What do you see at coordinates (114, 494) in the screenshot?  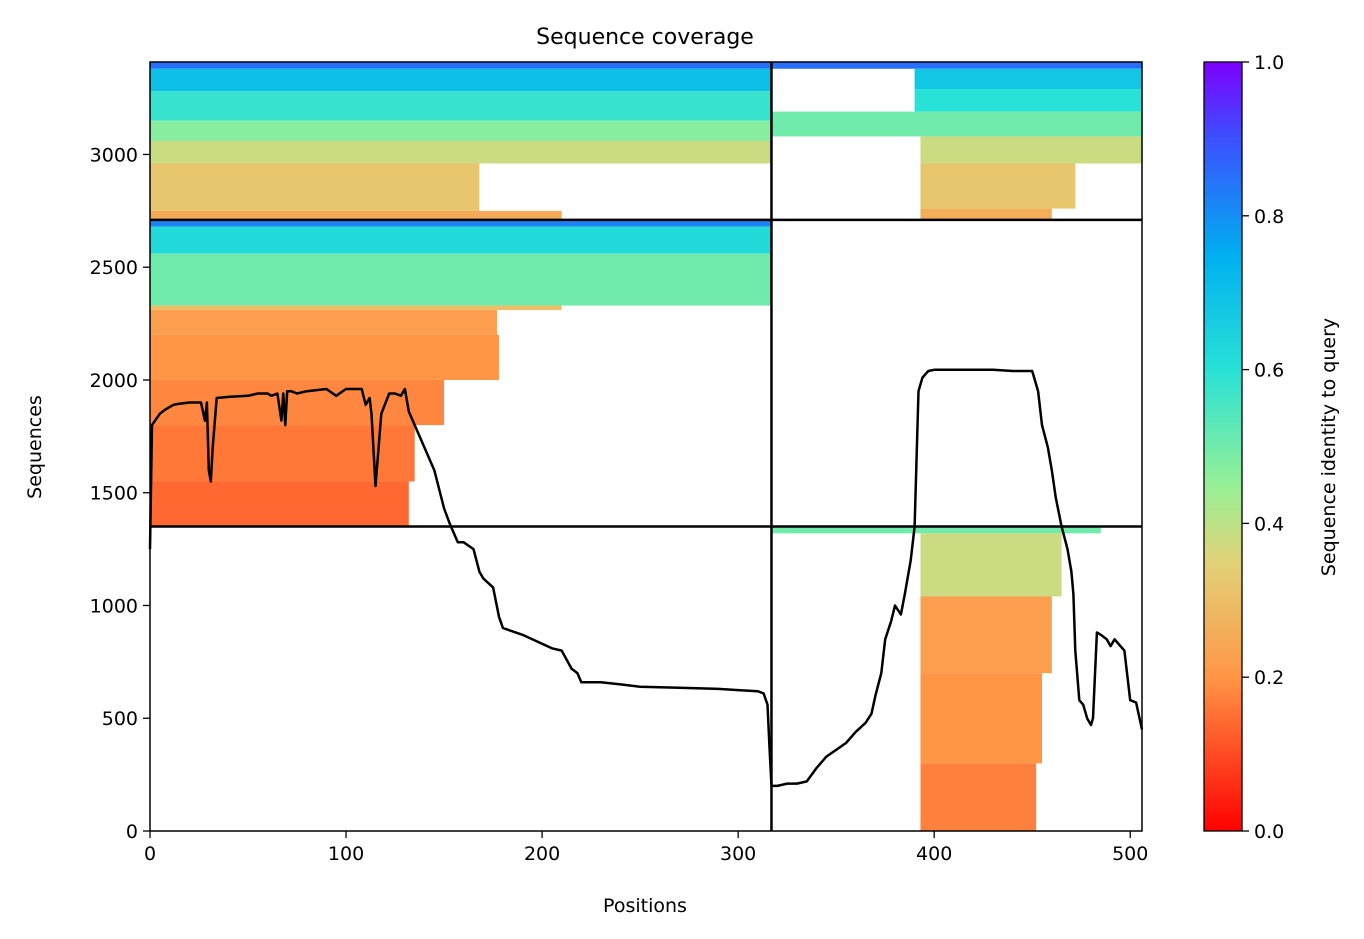 I see `y-tick-label: 1500` at bounding box center [114, 494].